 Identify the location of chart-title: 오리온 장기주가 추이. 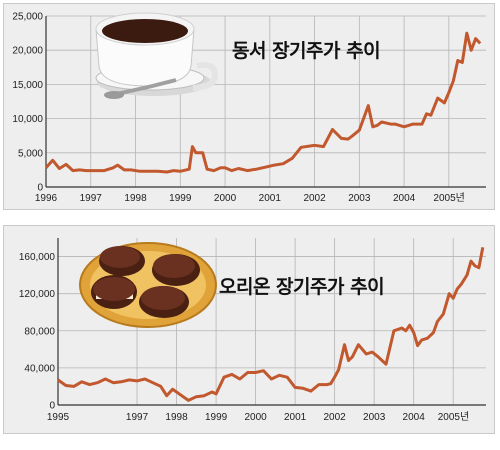
(302, 287).